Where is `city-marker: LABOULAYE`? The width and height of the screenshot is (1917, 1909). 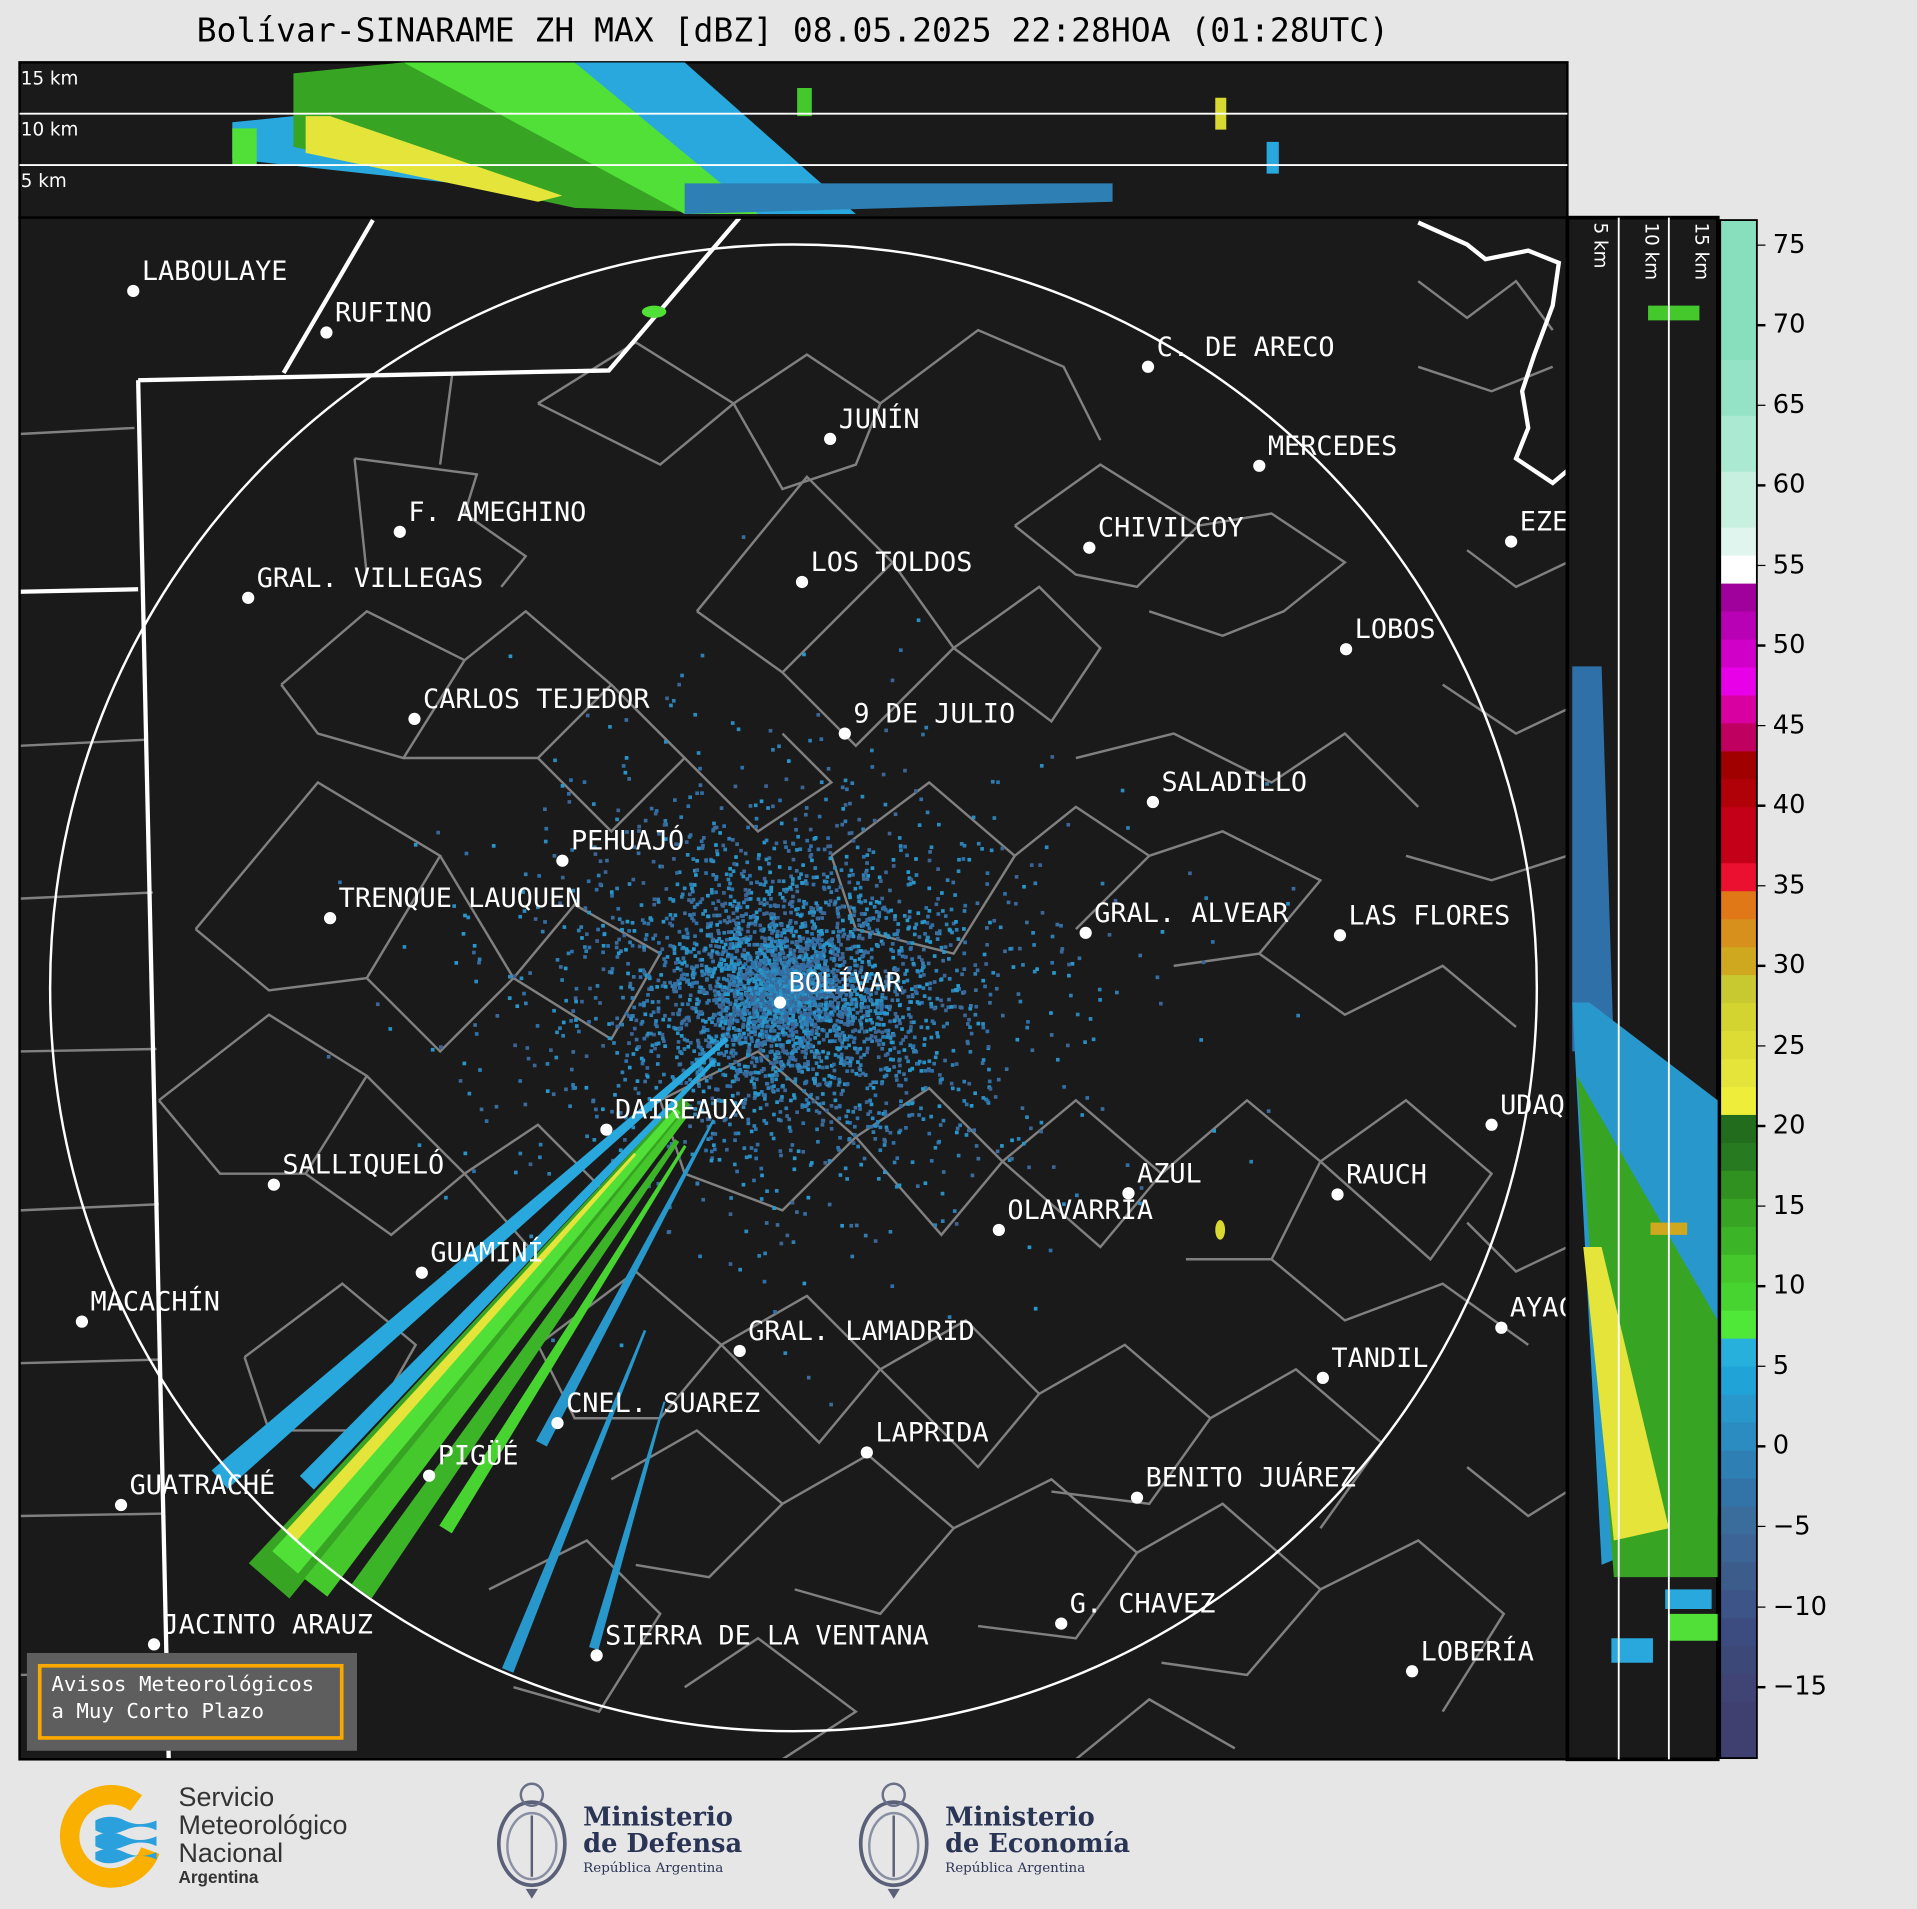 city-marker: LABOULAYE is located at coordinates (207, 277).